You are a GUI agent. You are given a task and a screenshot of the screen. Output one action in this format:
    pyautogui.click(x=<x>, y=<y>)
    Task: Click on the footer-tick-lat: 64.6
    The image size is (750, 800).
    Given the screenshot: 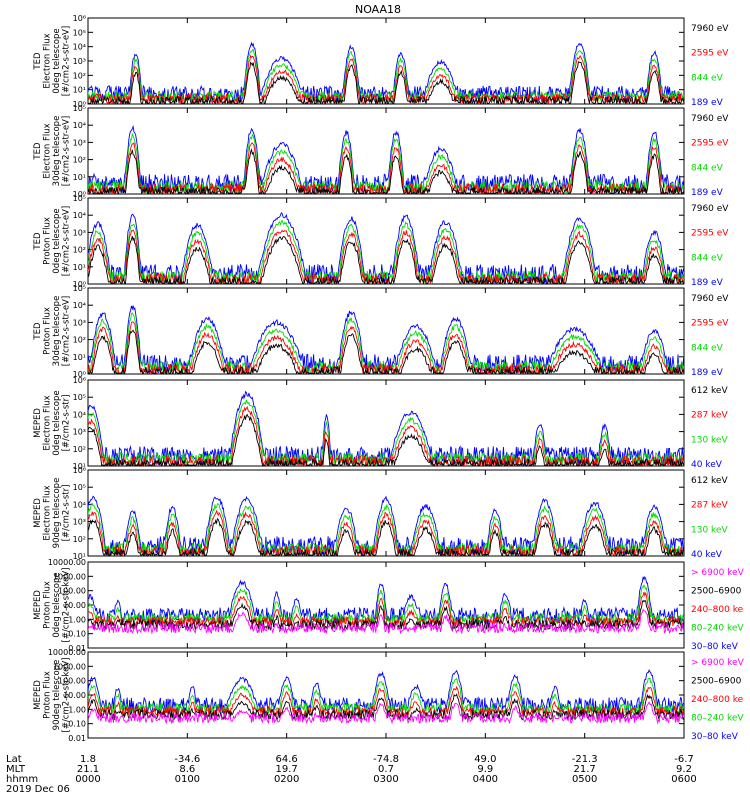 What is the action you would take?
    pyautogui.click(x=287, y=759)
    